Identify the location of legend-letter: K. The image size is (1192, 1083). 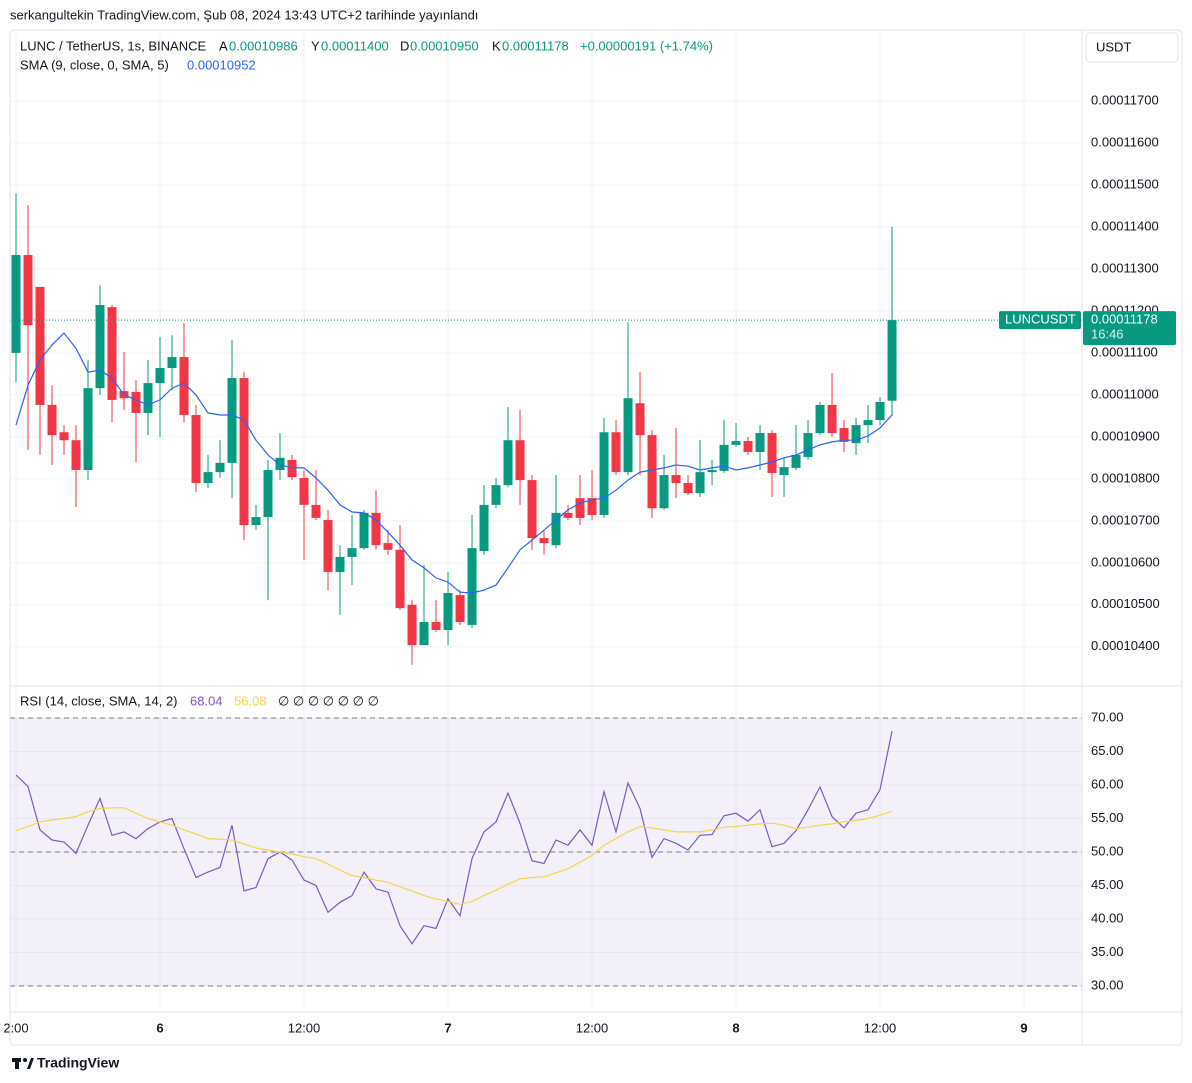
(496, 45).